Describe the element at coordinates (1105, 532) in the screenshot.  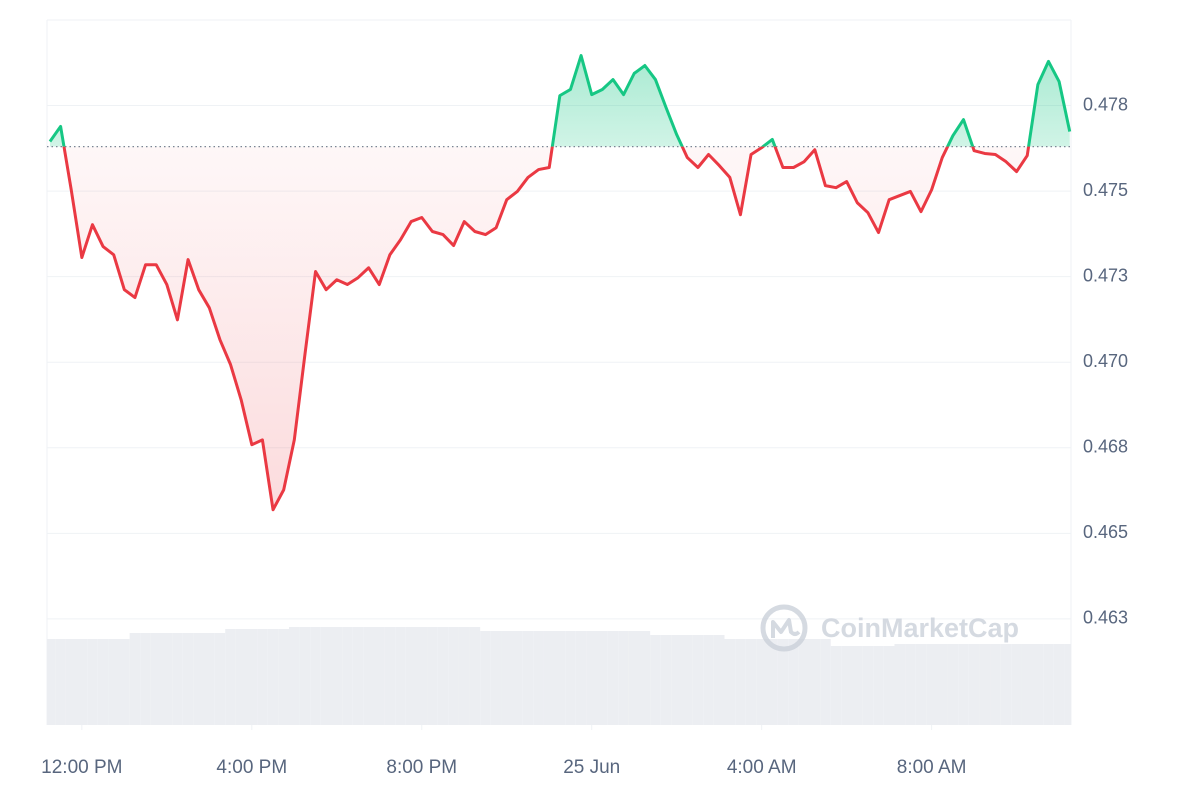
I see `y-tick-label: 0.465` at that location.